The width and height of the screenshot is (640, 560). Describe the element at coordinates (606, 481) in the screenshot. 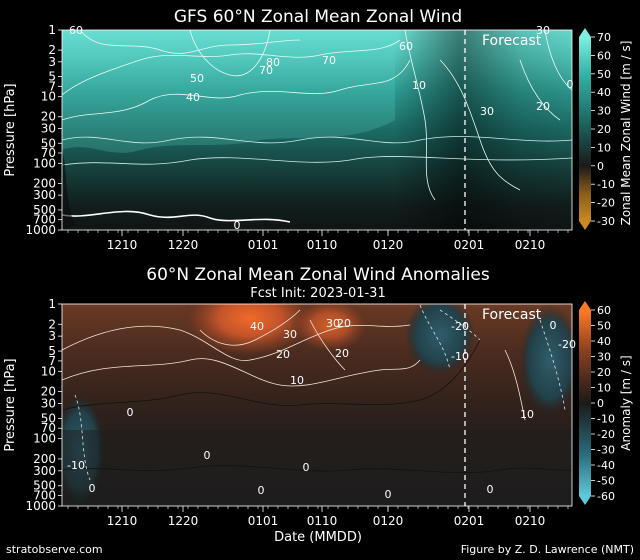

I see `colorbar-tick-label: -50` at that location.